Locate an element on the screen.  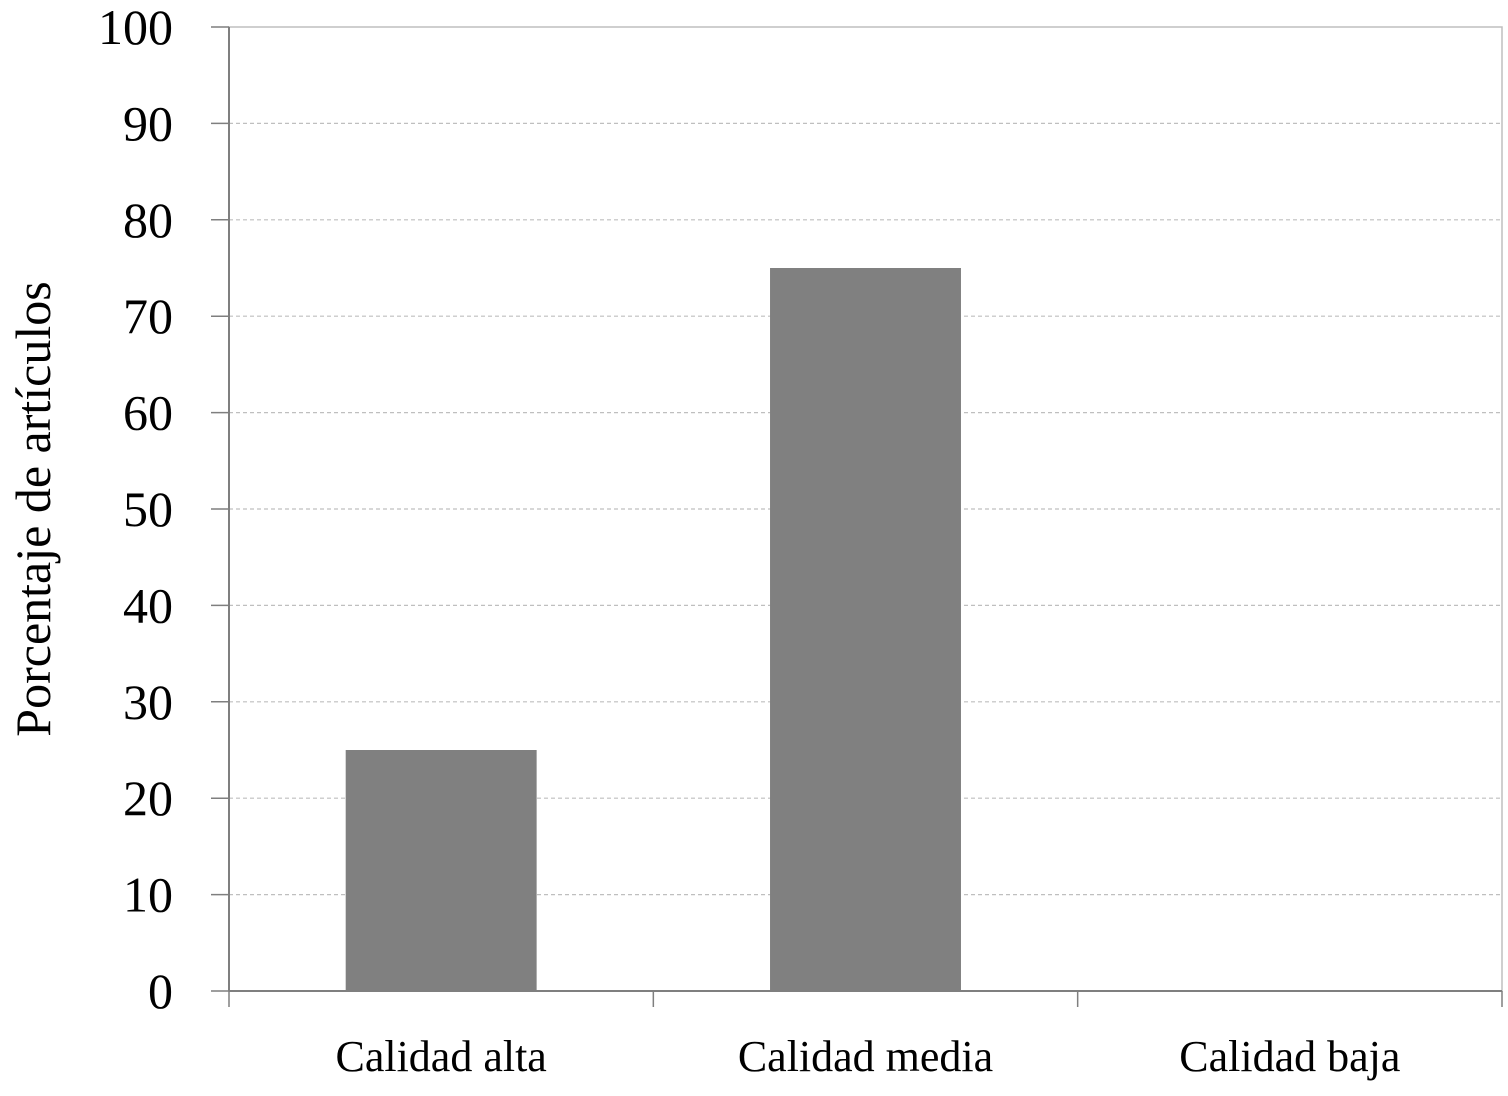
y-tick-labels: 0 10 20 30 40 50 60 70 80 90 100 is located at coordinates (135, 509).